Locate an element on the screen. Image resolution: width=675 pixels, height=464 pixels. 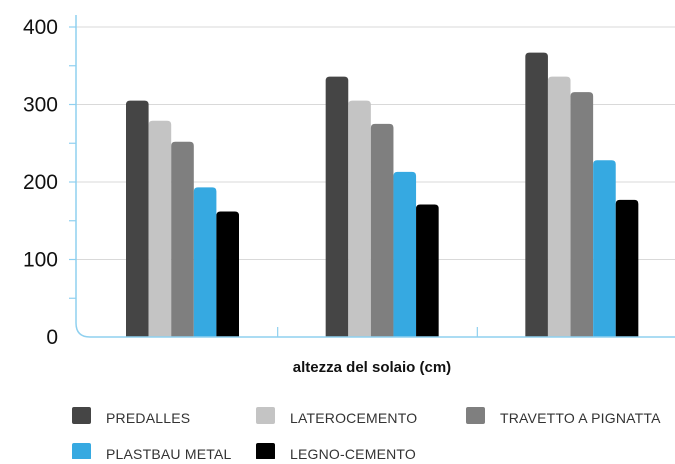
legend-label: LATEROCEMENTO is located at coordinates (353, 418).